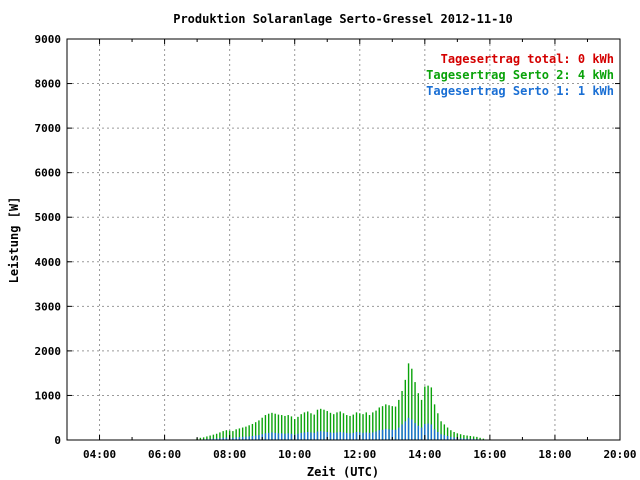 Image resolution: width=640 pixels, height=480 pixels. I want to click on y-tick-label: 2000, so click(48, 351).